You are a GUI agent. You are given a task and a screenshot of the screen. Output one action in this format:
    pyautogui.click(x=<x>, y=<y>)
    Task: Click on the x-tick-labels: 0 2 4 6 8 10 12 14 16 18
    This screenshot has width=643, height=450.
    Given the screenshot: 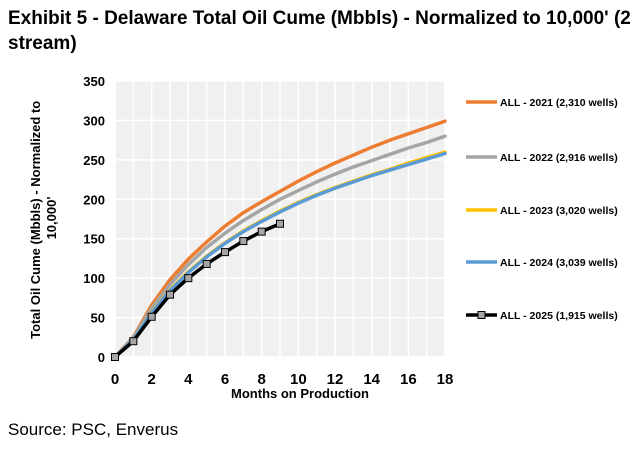 What is the action you would take?
    pyautogui.click(x=282, y=379)
    